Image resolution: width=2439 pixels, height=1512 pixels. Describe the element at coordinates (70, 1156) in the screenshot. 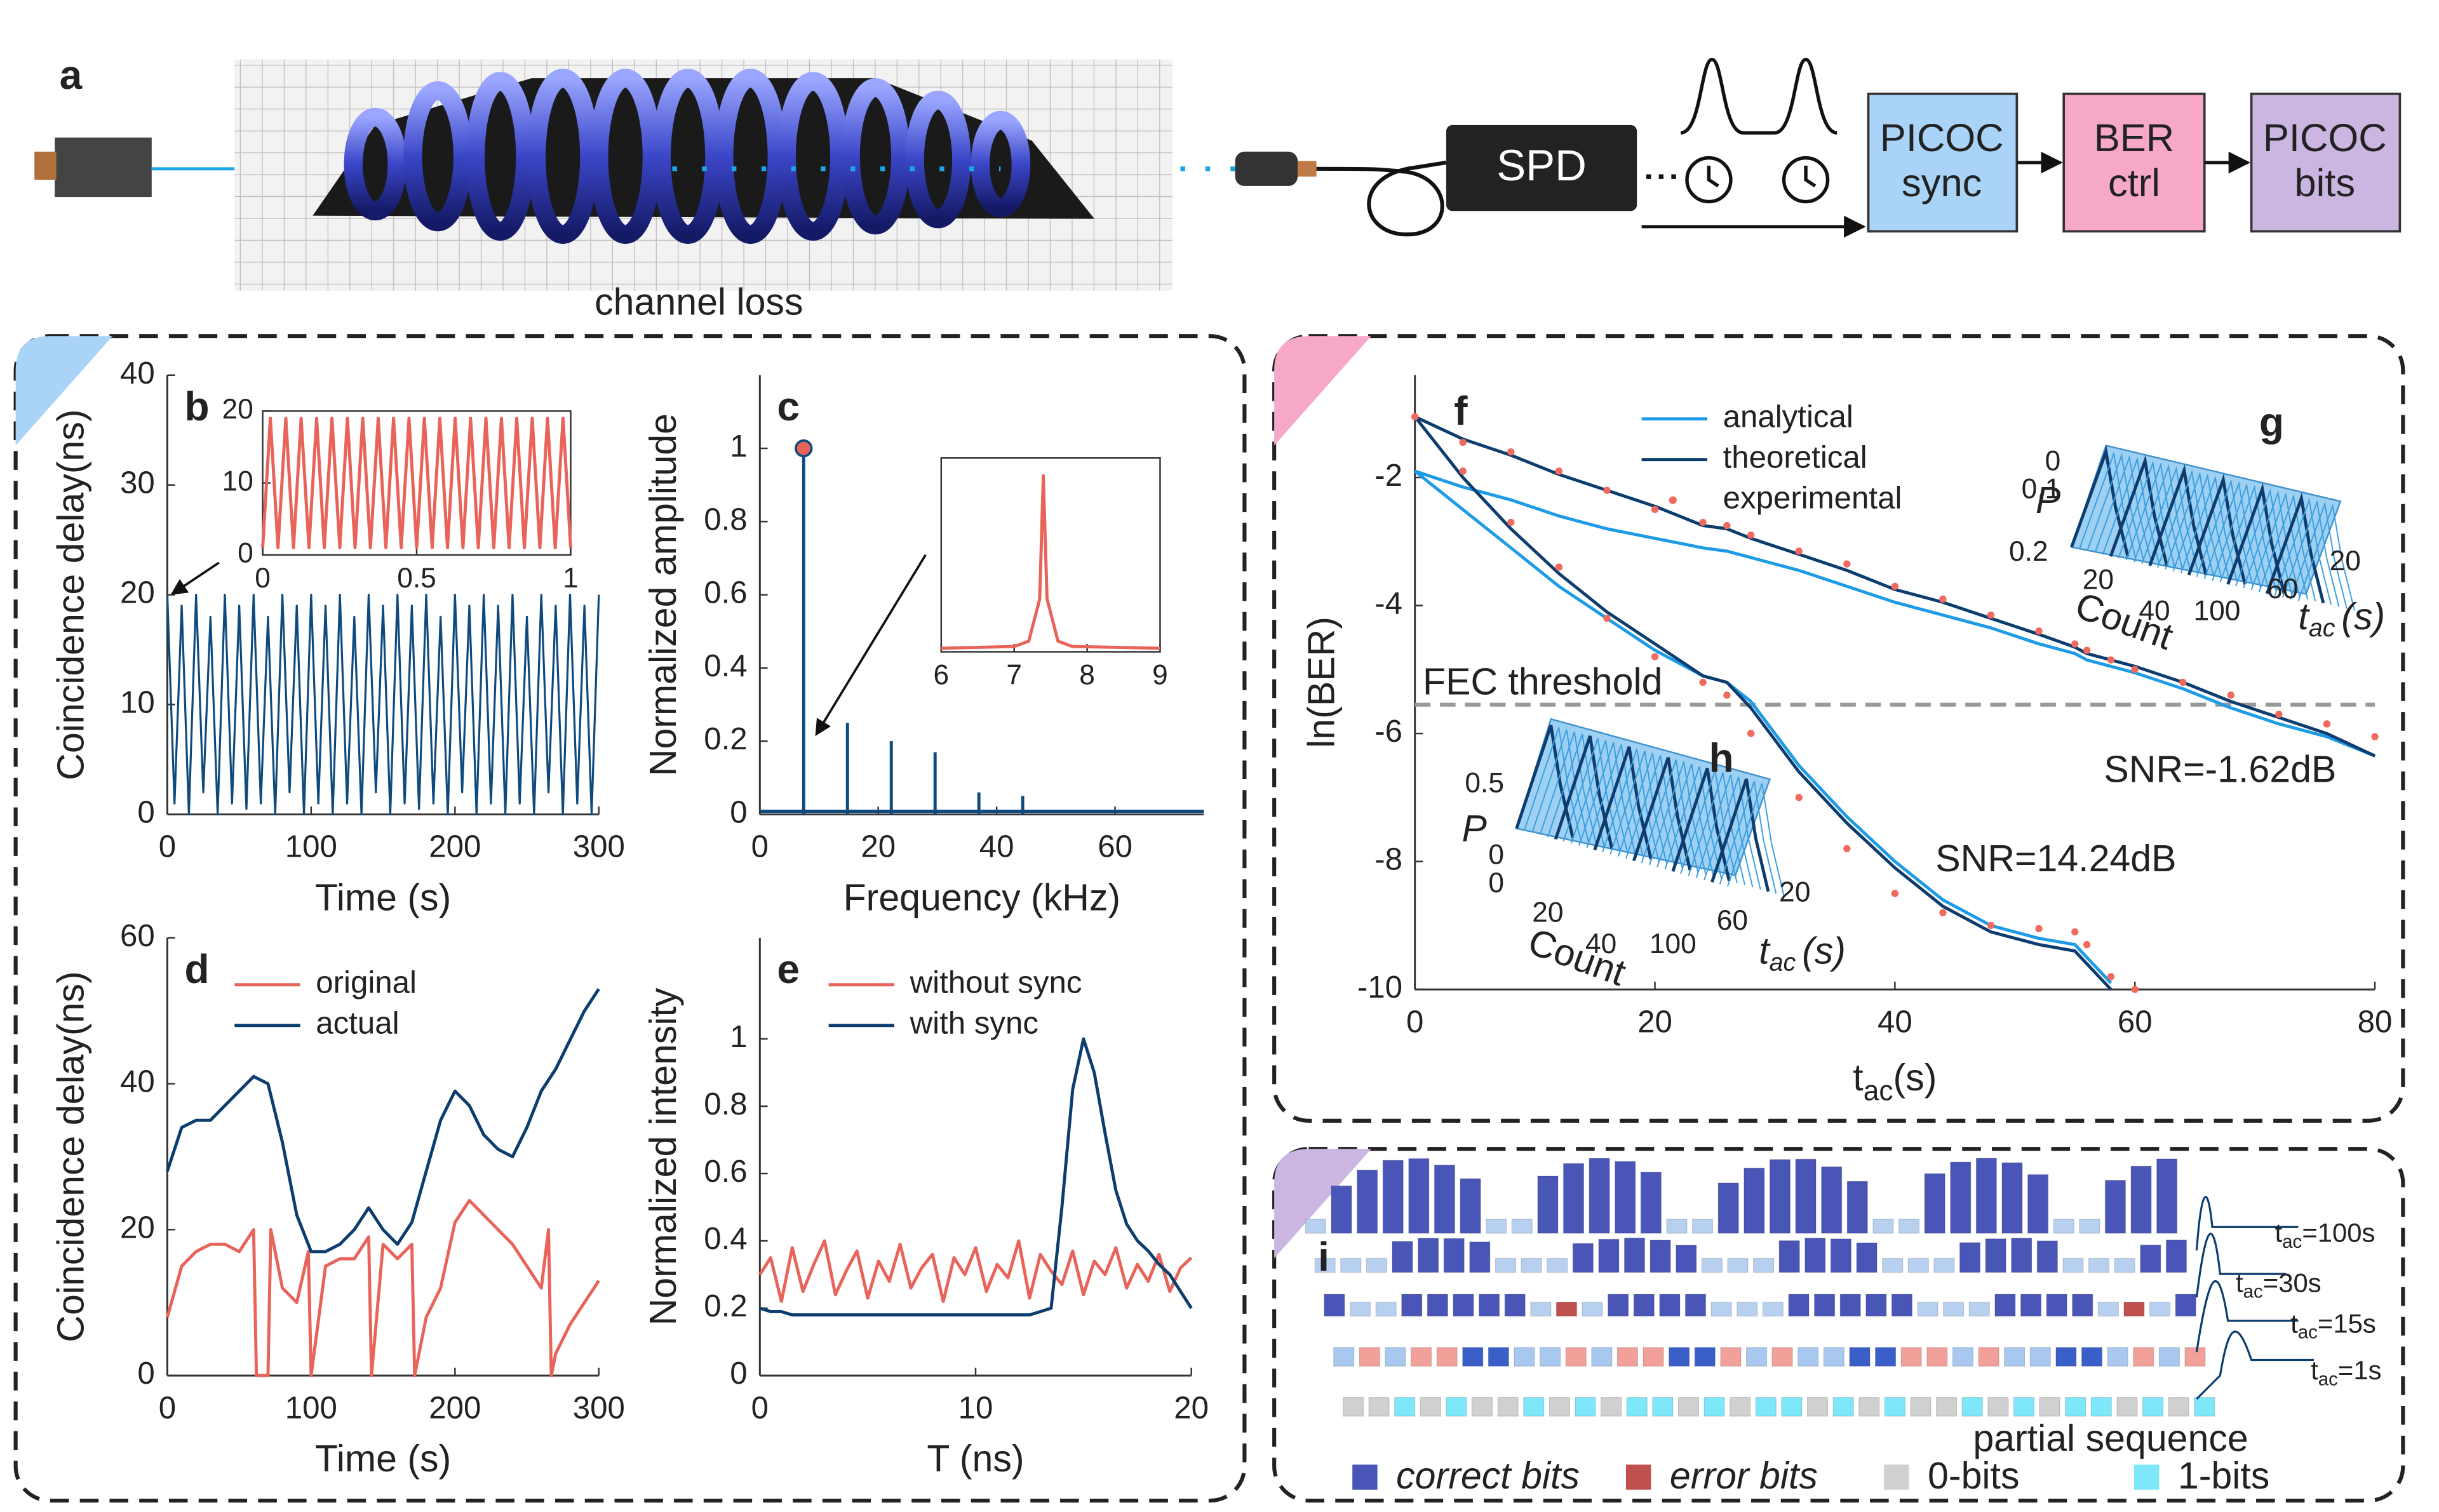

I see `y-axis-label: Coincidence delay(ns)` at that location.